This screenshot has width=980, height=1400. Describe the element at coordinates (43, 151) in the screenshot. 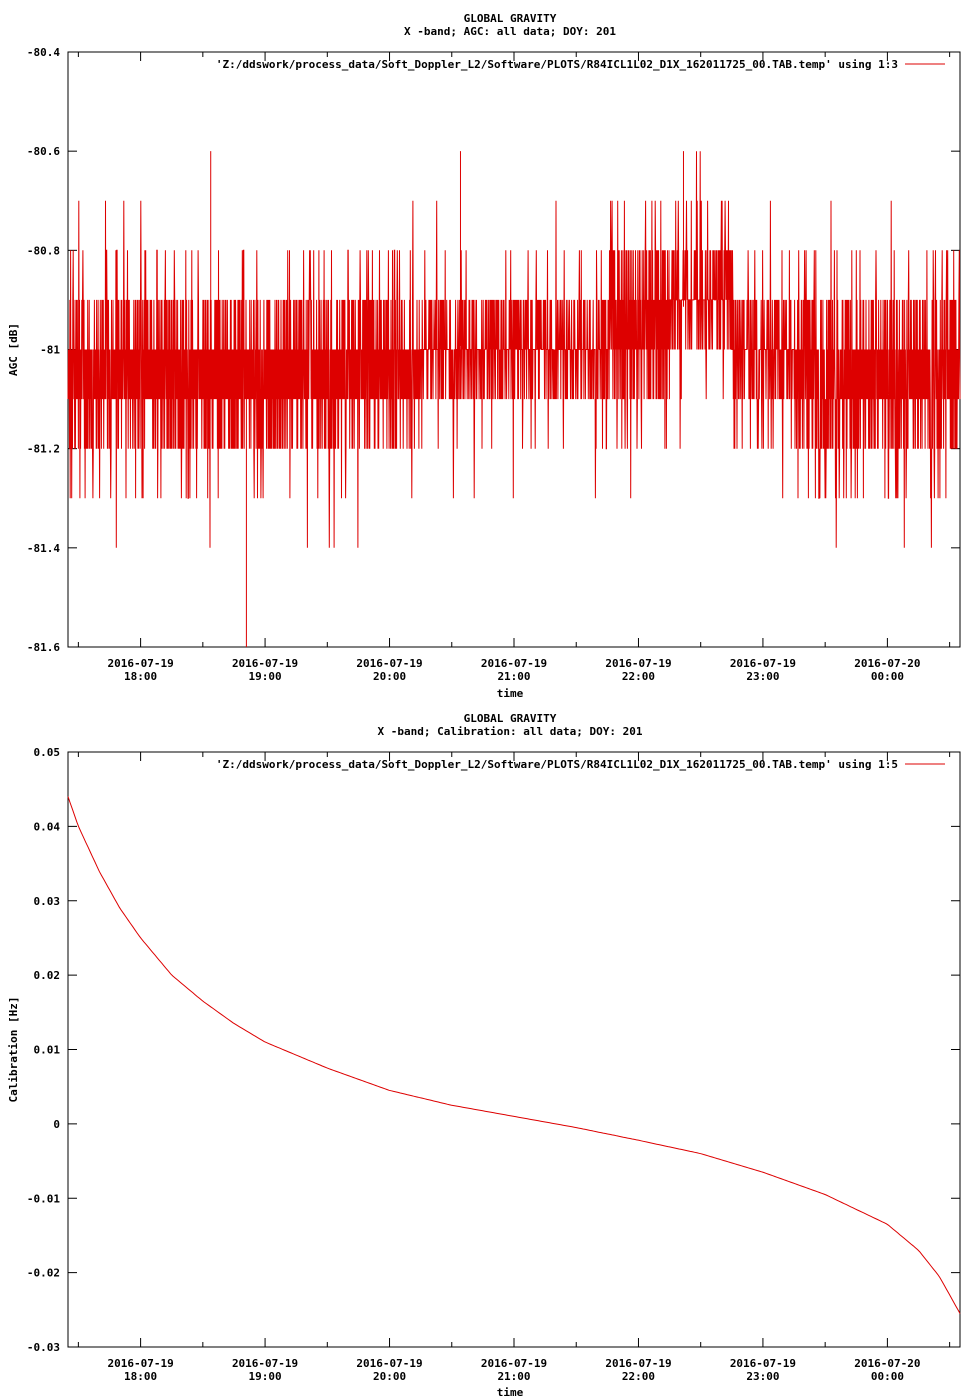

I see `chart1-ytick-label: -80.6` at that location.